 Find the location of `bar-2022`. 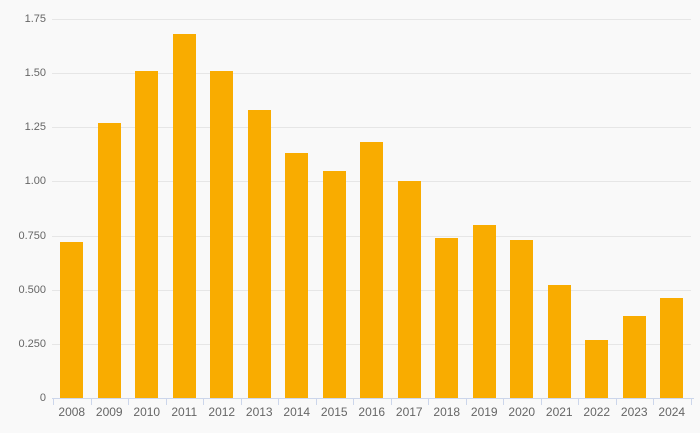

bar-2022 is located at coordinates (597, 369).